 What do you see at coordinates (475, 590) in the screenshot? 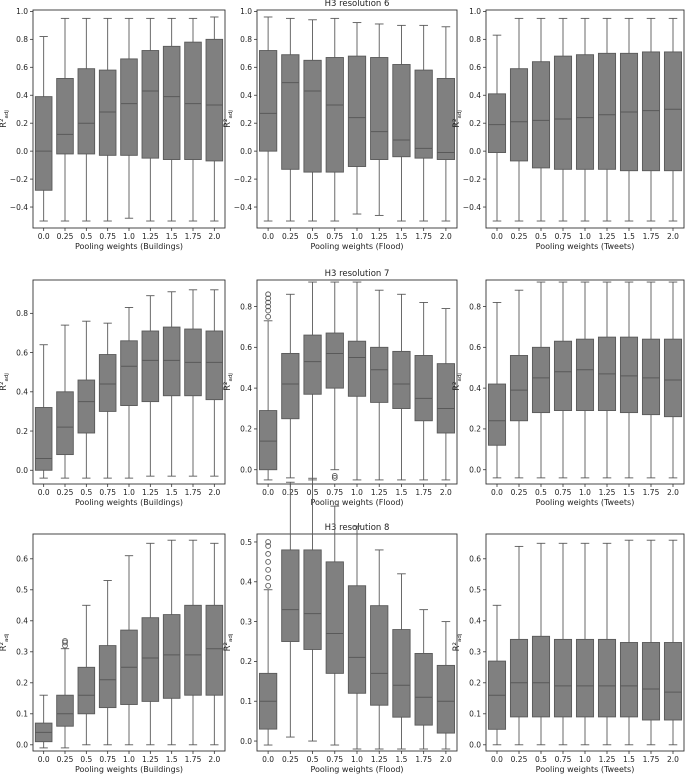
I see `y-tick-label: 0.5` at bounding box center [475, 590].